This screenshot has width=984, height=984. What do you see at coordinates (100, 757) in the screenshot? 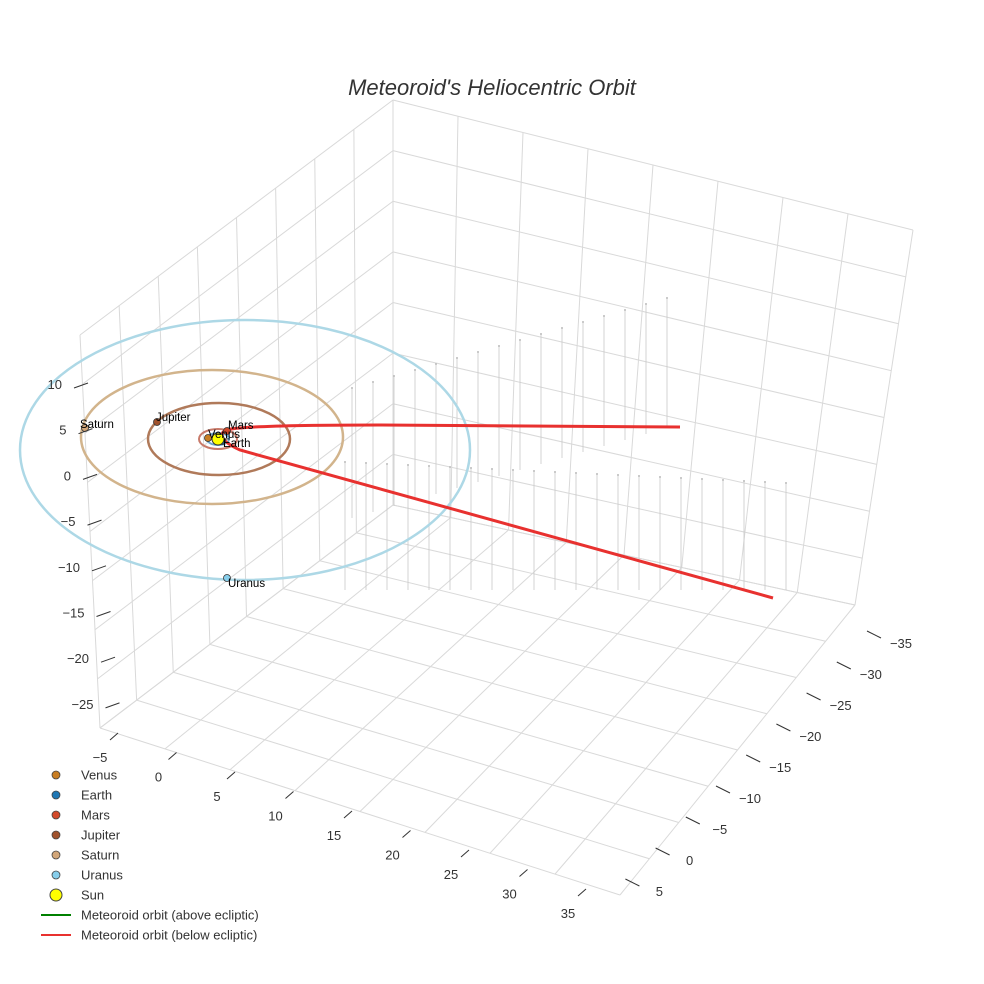
I see `x-tick-label: −5` at bounding box center [100, 757].